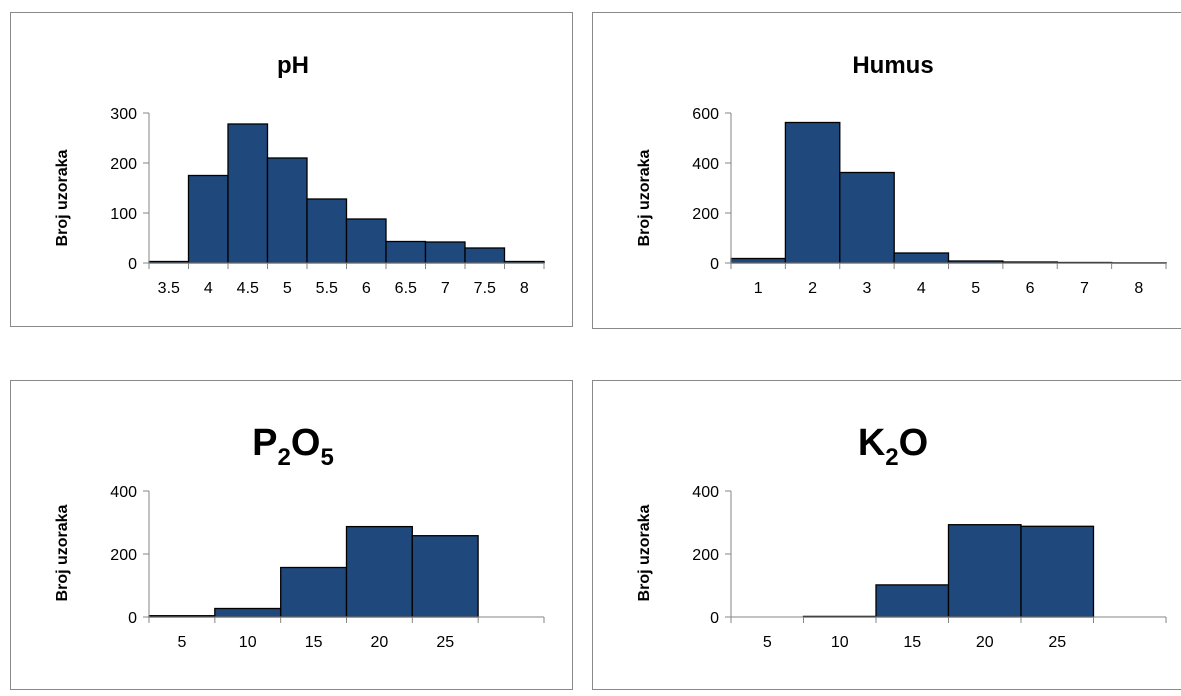  Describe the element at coordinates (485, 288) in the screenshot. I see `x-tick-label: 7.5` at that location.